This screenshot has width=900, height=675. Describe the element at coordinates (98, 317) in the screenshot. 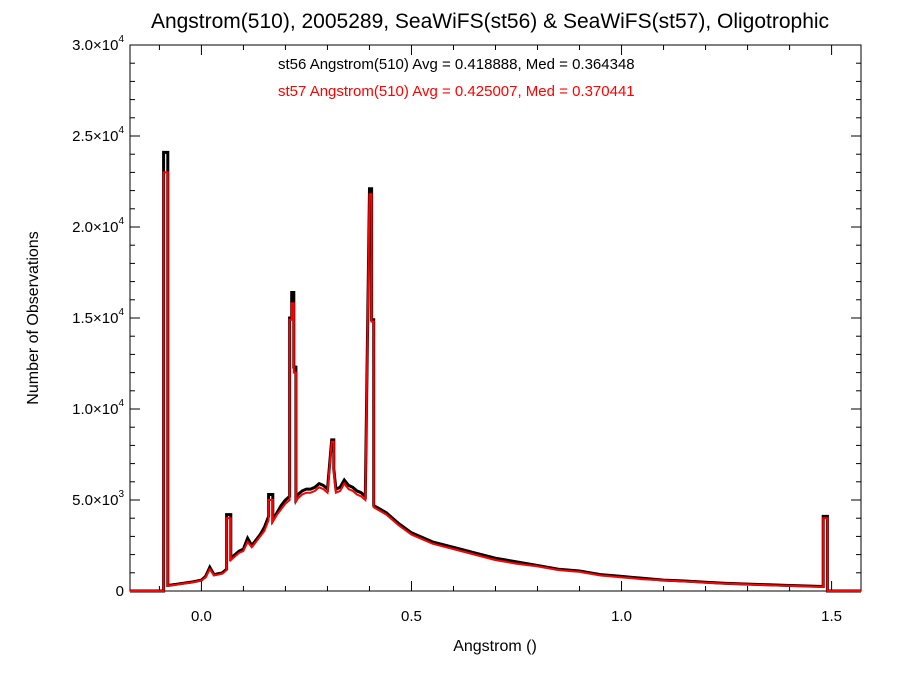

I see `y-tick-label: 1.5×10⁴` at that location.